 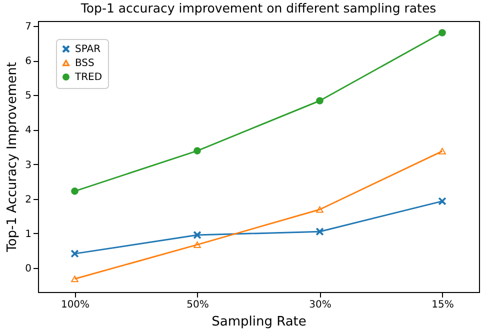 What do you see at coordinates (28, 165) in the screenshot?
I see `y-tick-label: 3` at bounding box center [28, 165].